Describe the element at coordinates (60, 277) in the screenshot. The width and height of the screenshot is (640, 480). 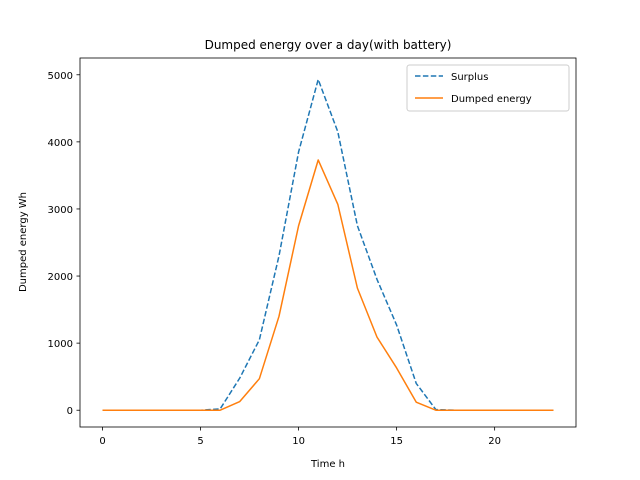
I see `y-tick-label: 2000` at that location.